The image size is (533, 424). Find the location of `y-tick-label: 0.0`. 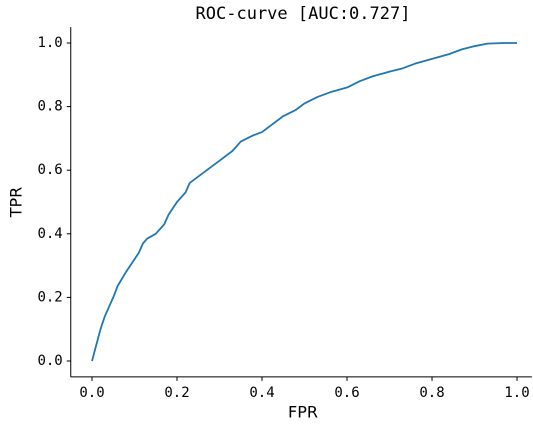

y-tick-label: 0.0 is located at coordinates (49, 361).